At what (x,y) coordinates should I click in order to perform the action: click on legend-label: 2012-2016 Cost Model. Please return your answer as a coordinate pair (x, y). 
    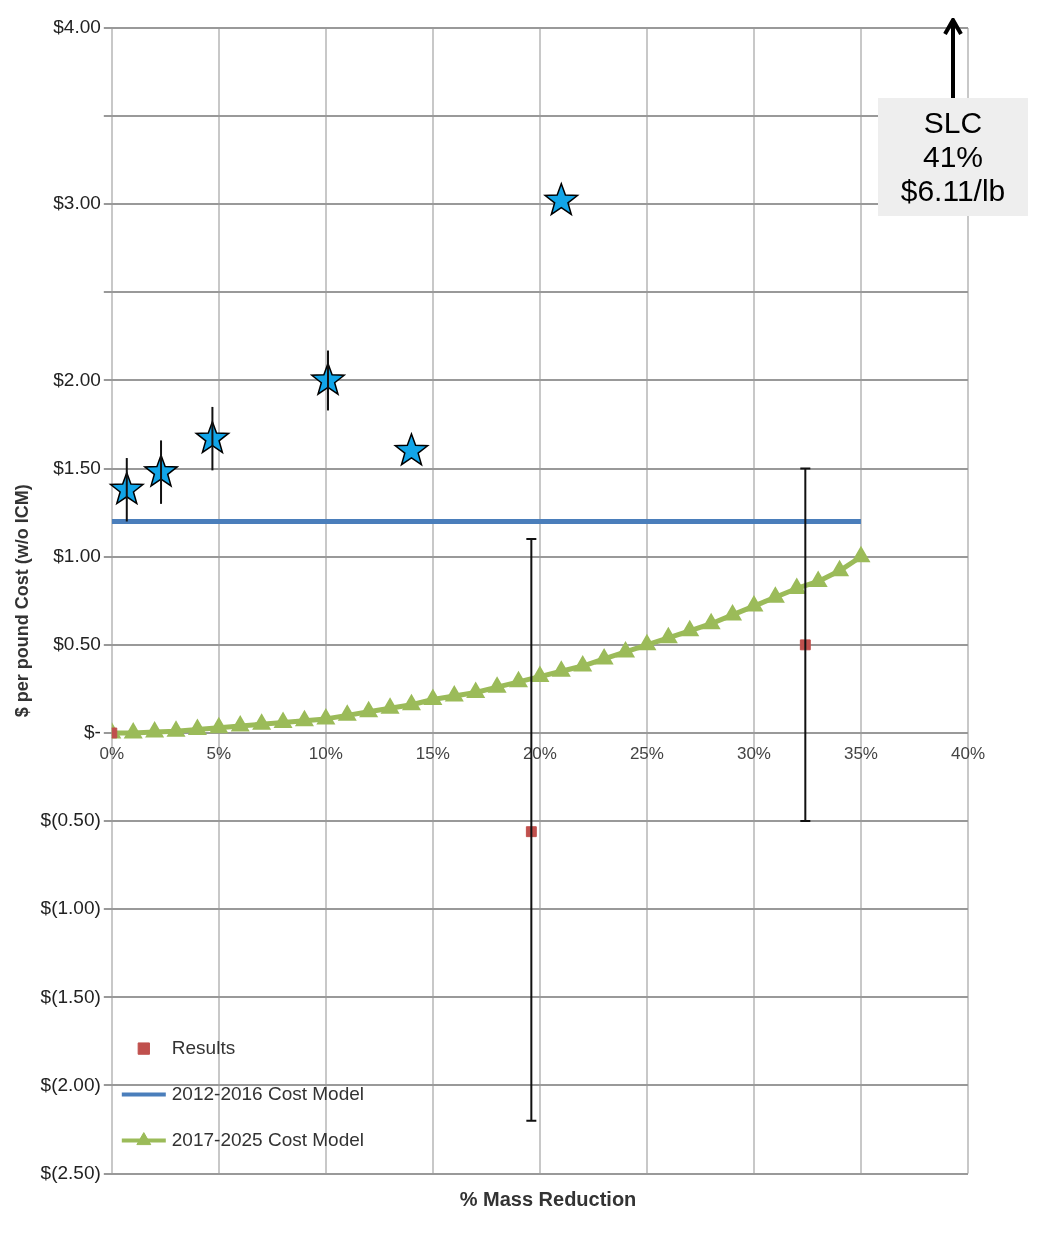
    Looking at the image, I should click on (268, 1093).